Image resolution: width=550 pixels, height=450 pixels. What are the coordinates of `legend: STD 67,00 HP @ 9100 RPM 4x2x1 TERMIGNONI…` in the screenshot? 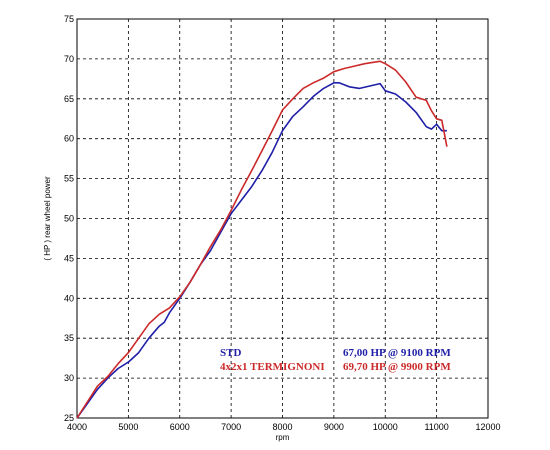 It's located at (335, 360).